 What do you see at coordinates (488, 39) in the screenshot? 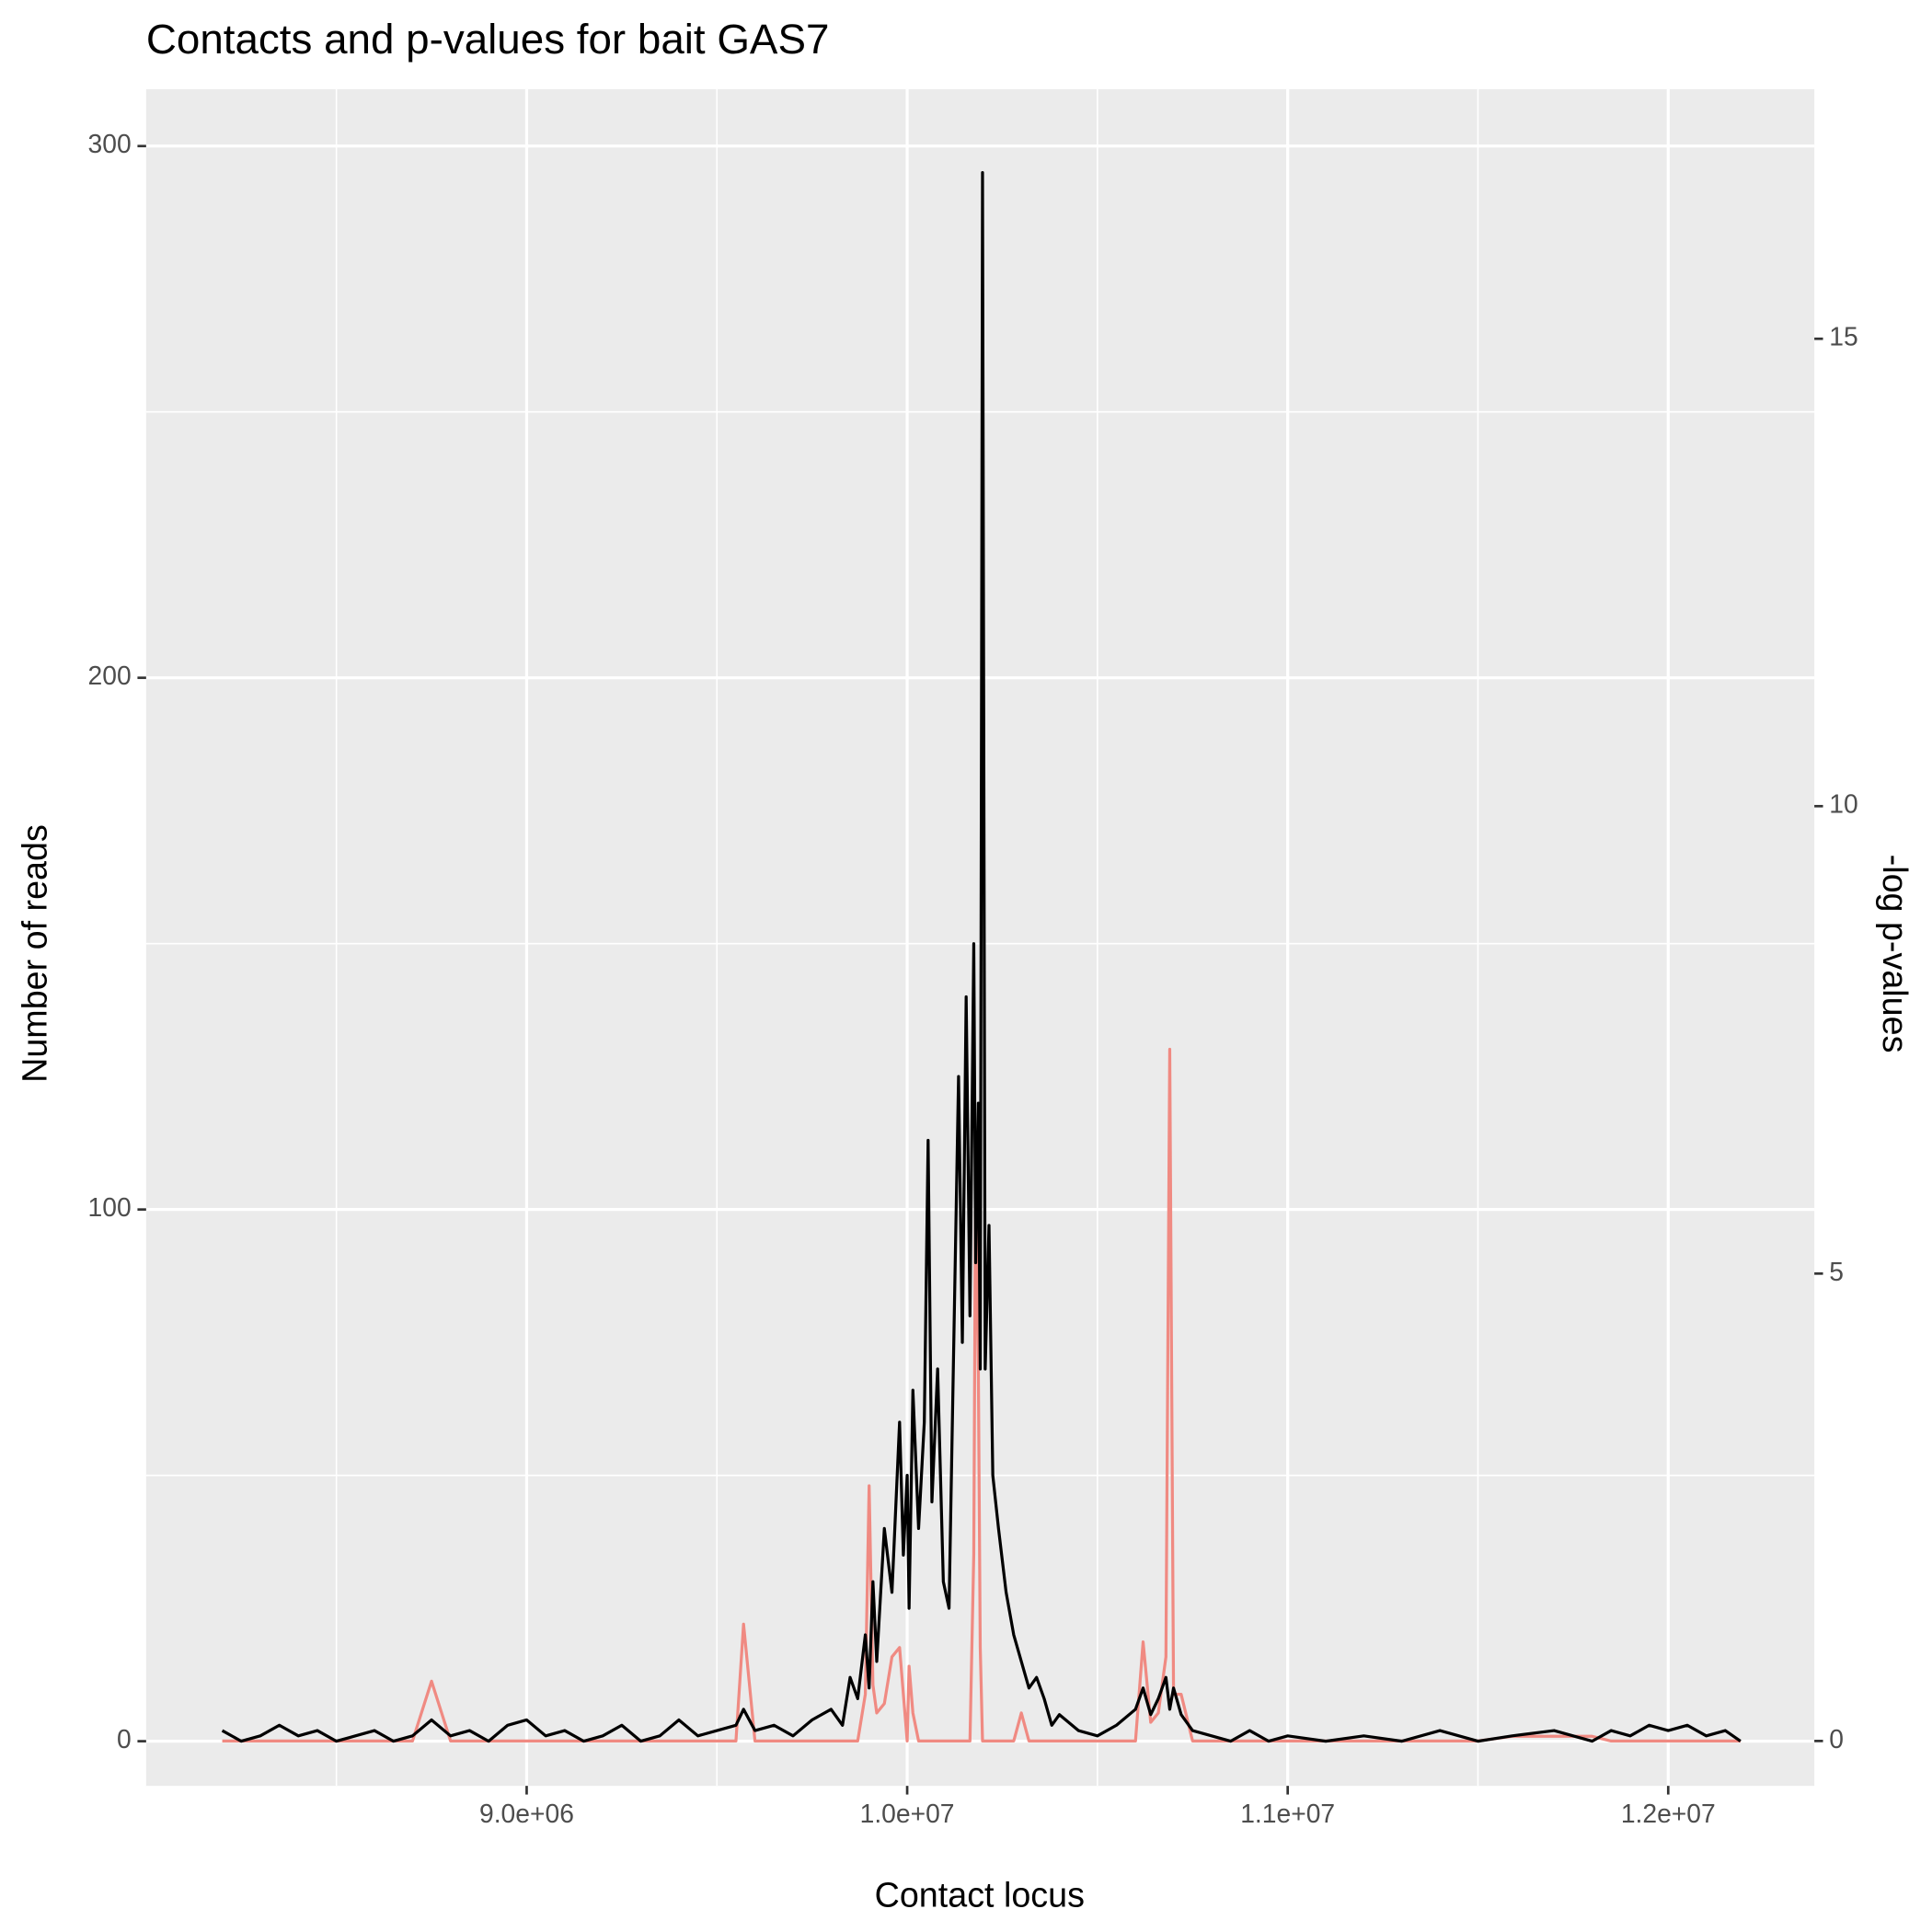
I see `chart-title: Contacts and p-values for bait GAS7` at bounding box center [488, 39].